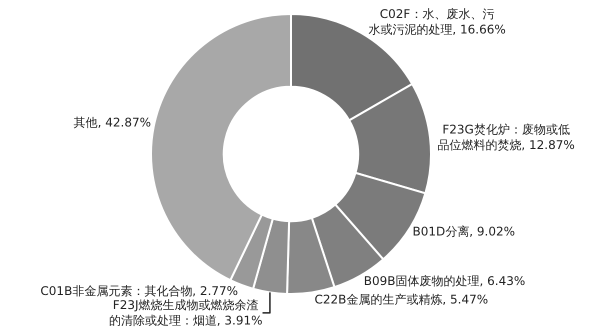 This screenshot has height=334, width=611. What do you see at coordinates (506, 137) in the screenshot?
I see `slice-label: F23G焚化炉：废物或低品位燃料的焚烧, 12.87%` at bounding box center [506, 137].